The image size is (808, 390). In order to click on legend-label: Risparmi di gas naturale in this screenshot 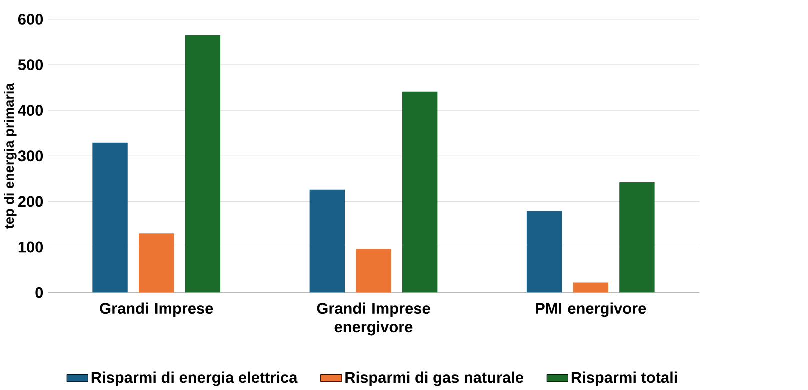, I will do `click(435, 379)`.